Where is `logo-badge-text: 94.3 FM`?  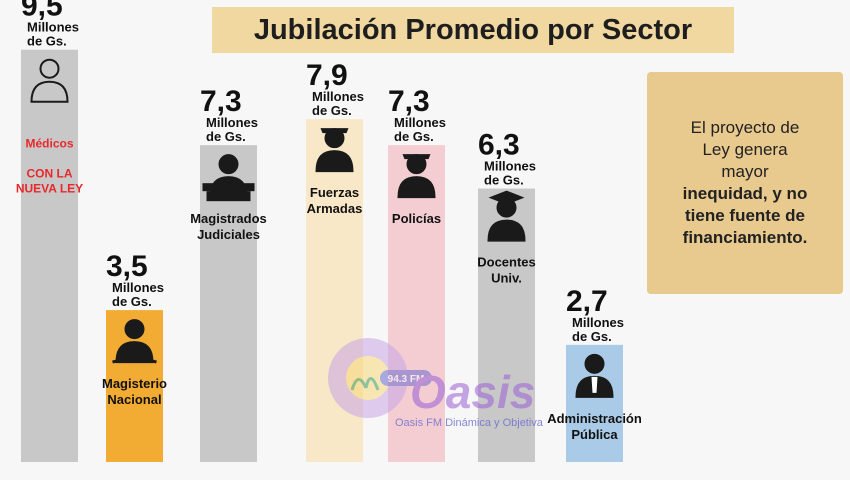
logo-badge-text: 94.3 FM is located at coordinates (406, 379).